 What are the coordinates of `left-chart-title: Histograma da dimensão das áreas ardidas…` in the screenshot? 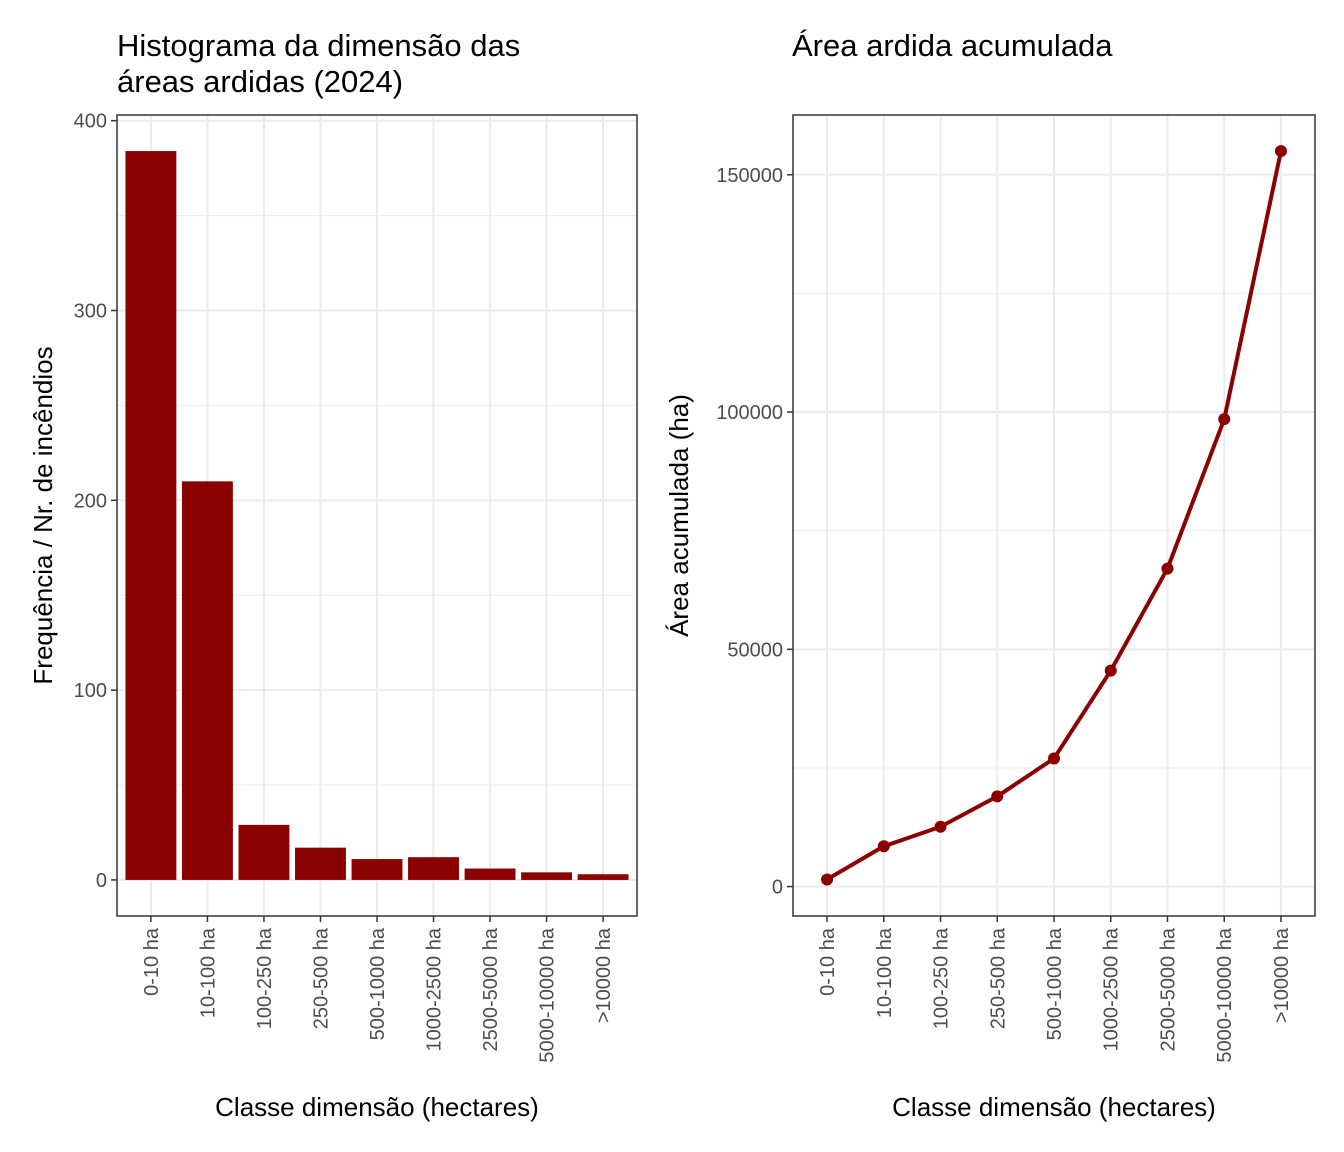 It's located at (377, 64).